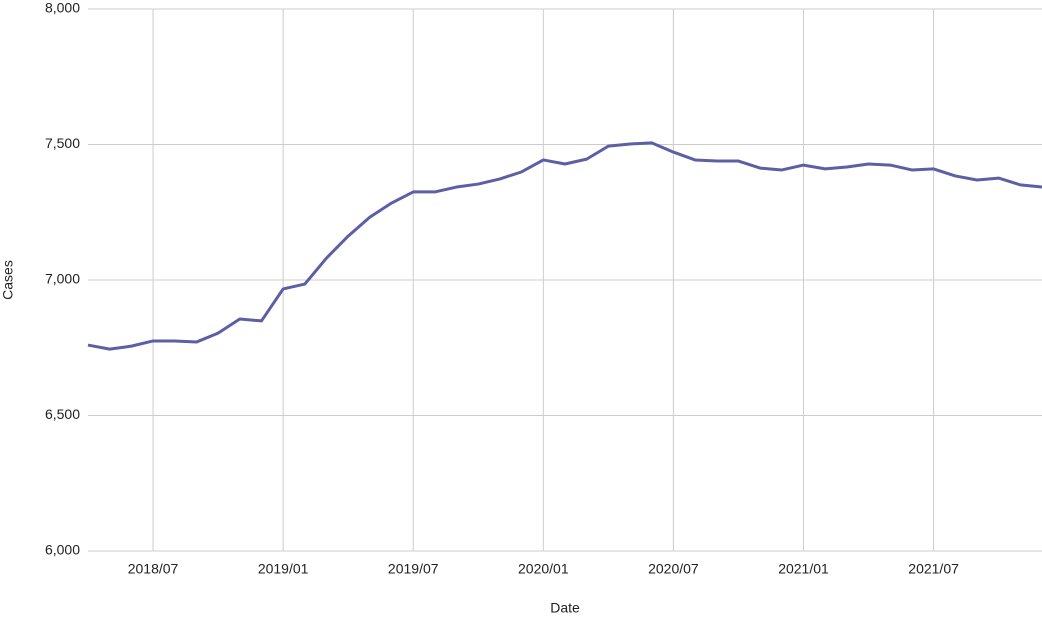  Describe the element at coordinates (62, 8) in the screenshot. I see `y-tick-label: 8,000` at that location.